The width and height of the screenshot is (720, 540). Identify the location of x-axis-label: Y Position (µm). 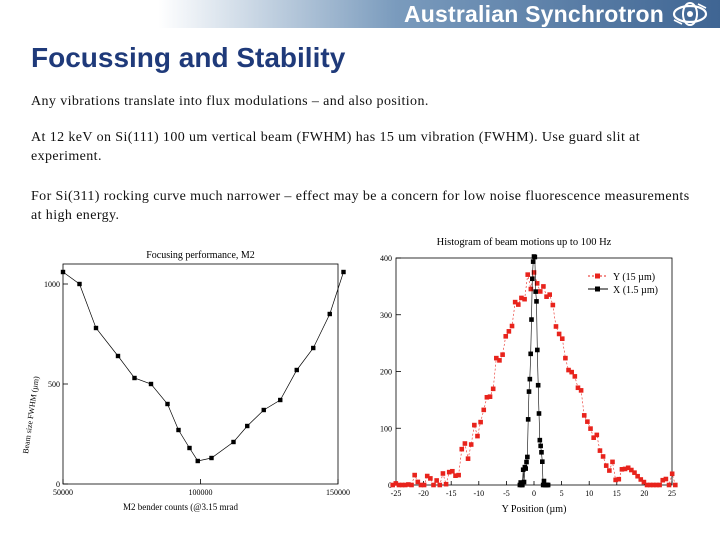
(534, 509).